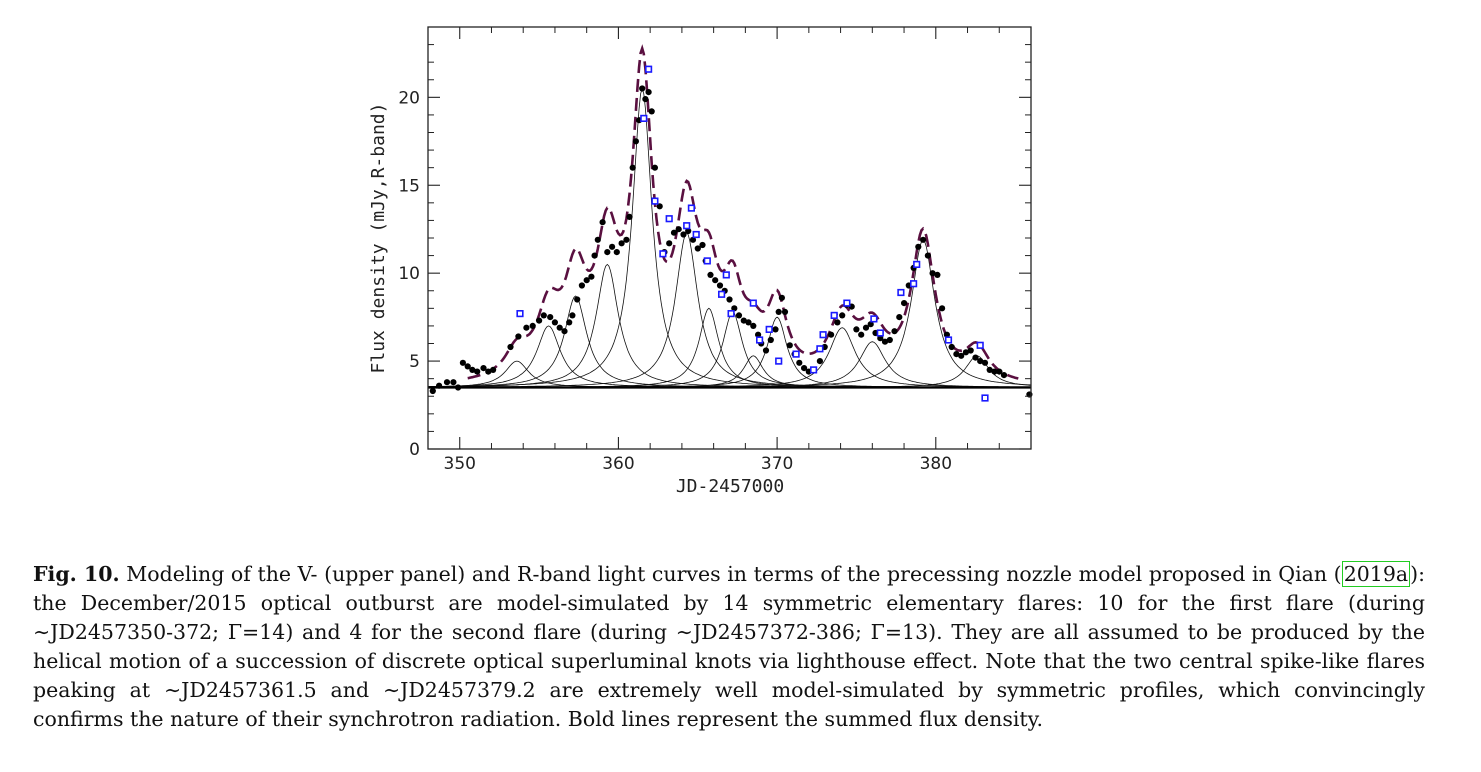 The width and height of the screenshot is (1481, 772). I want to click on y-tick-label-0: 0, so click(414, 450).